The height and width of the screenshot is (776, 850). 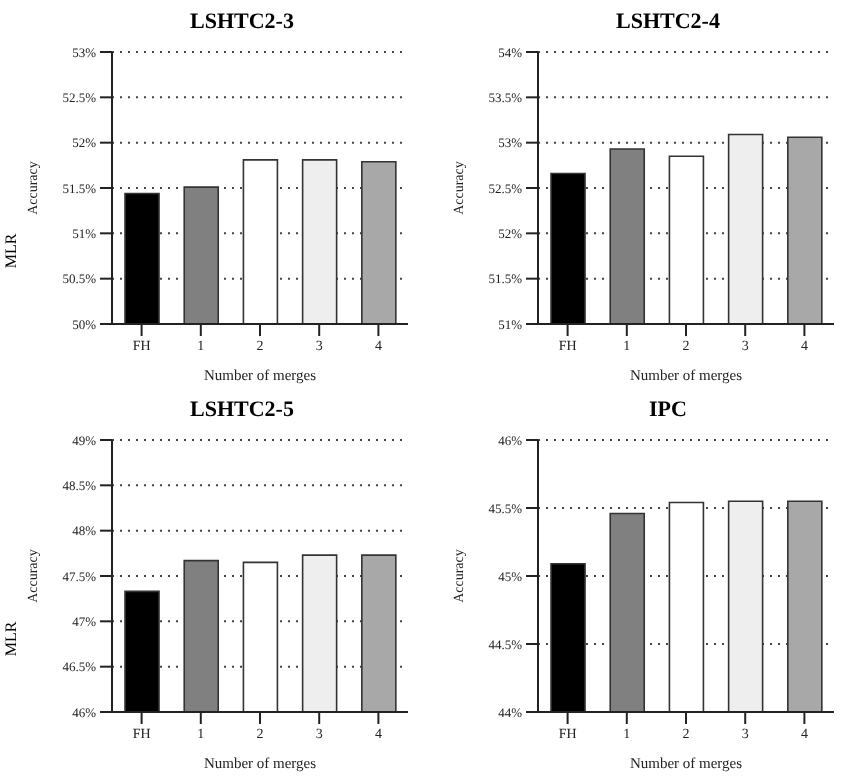 What do you see at coordinates (242, 23) in the screenshot?
I see `chart-title: LSHTC2-3` at bounding box center [242, 23].